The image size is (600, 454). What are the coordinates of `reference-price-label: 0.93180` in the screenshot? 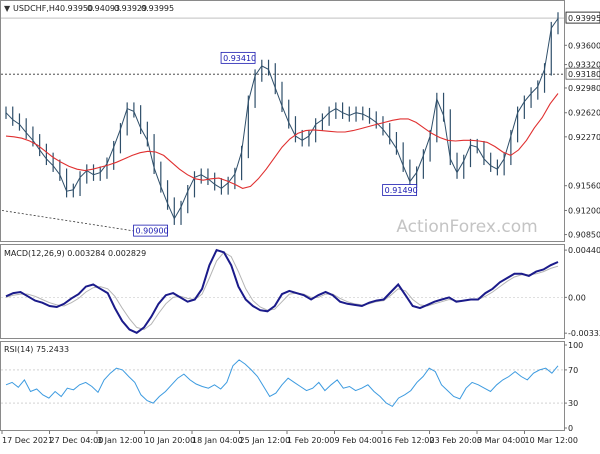 It's located at (584, 74).